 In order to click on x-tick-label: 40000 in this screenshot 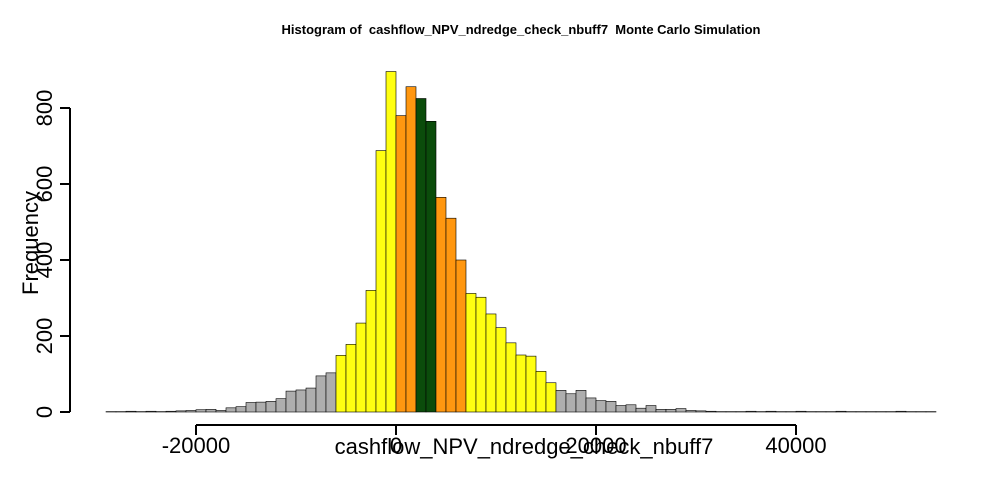, I will do `click(795, 445)`.